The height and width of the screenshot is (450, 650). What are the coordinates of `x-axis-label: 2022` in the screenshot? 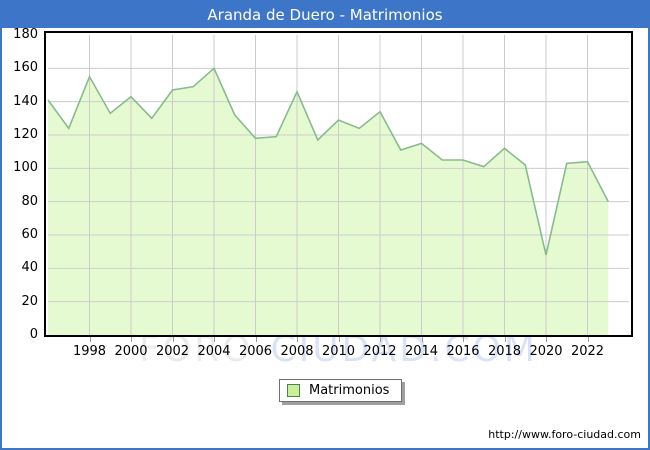 It's located at (587, 351).